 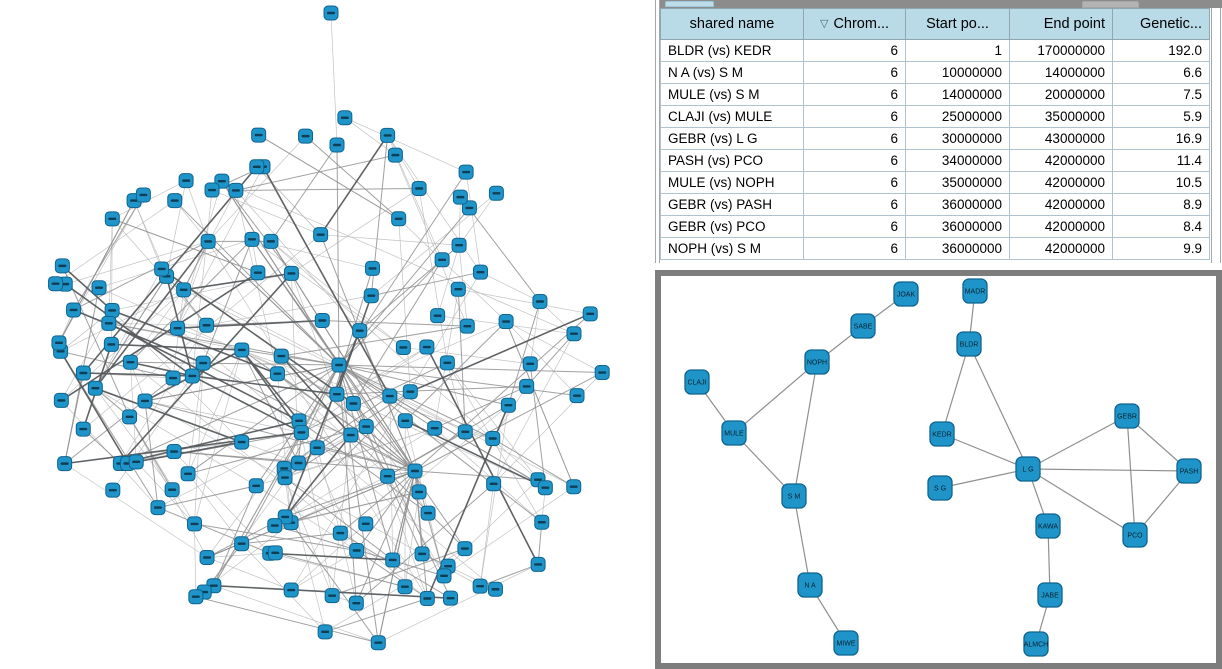 What do you see at coordinates (1036, 644) in the screenshot?
I see `network-node-almch: ALMCH` at bounding box center [1036, 644].